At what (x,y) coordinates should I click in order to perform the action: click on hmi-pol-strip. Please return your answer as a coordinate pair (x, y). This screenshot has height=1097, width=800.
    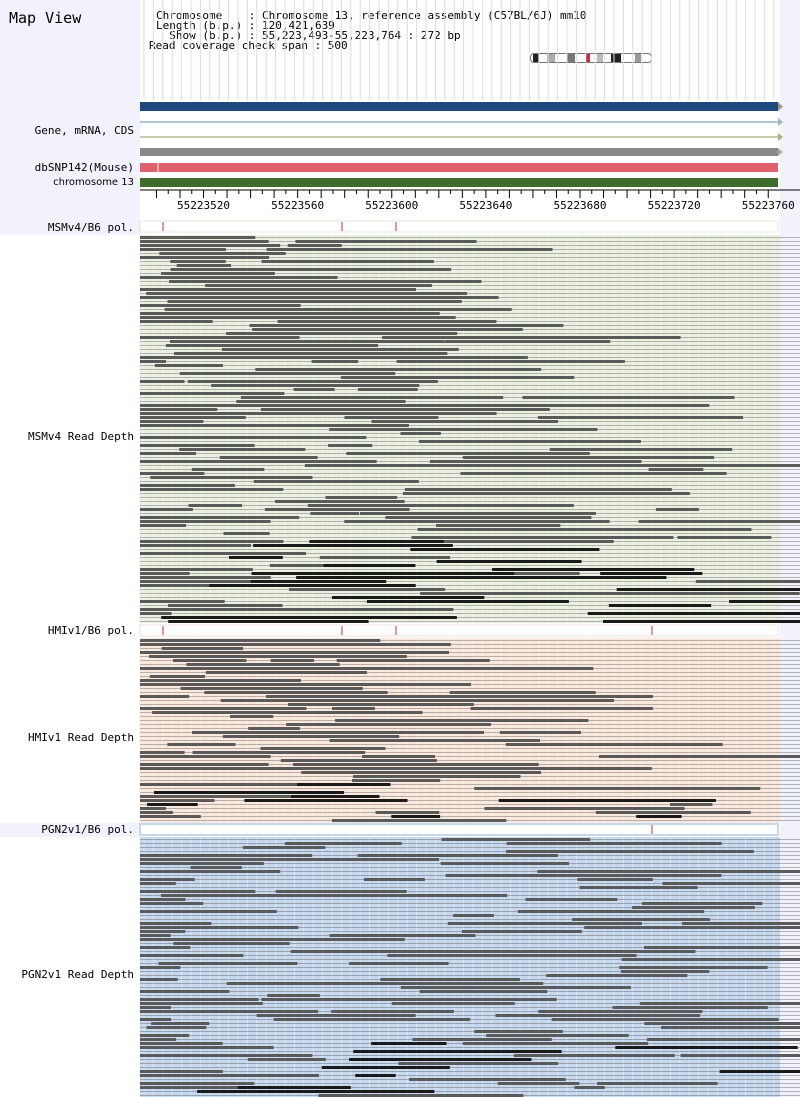
    Looking at the image, I should click on (459, 630).